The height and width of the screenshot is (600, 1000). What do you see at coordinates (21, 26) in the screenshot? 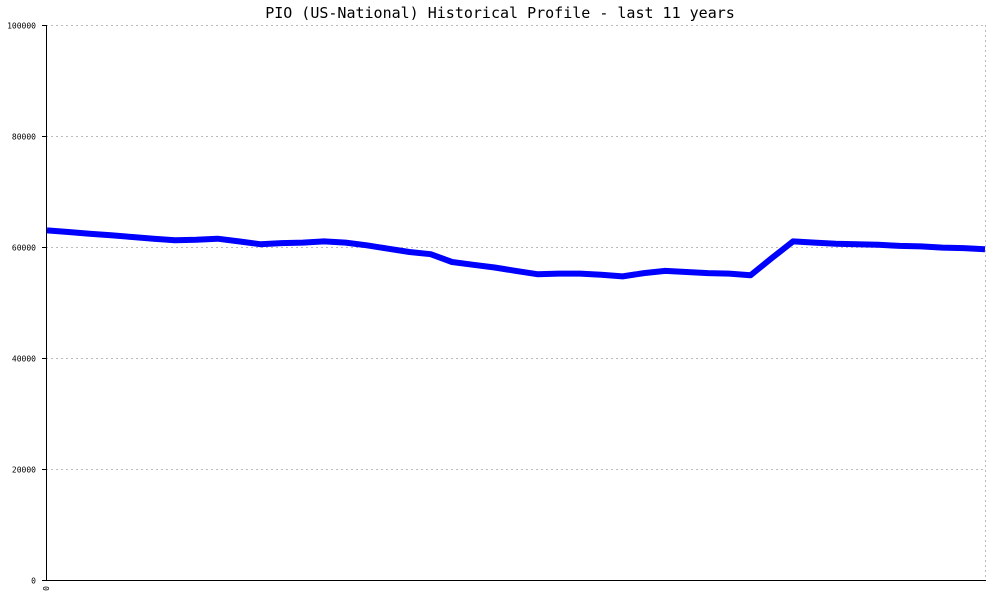
I see `y-tick-label-5: 100000` at bounding box center [21, 26].